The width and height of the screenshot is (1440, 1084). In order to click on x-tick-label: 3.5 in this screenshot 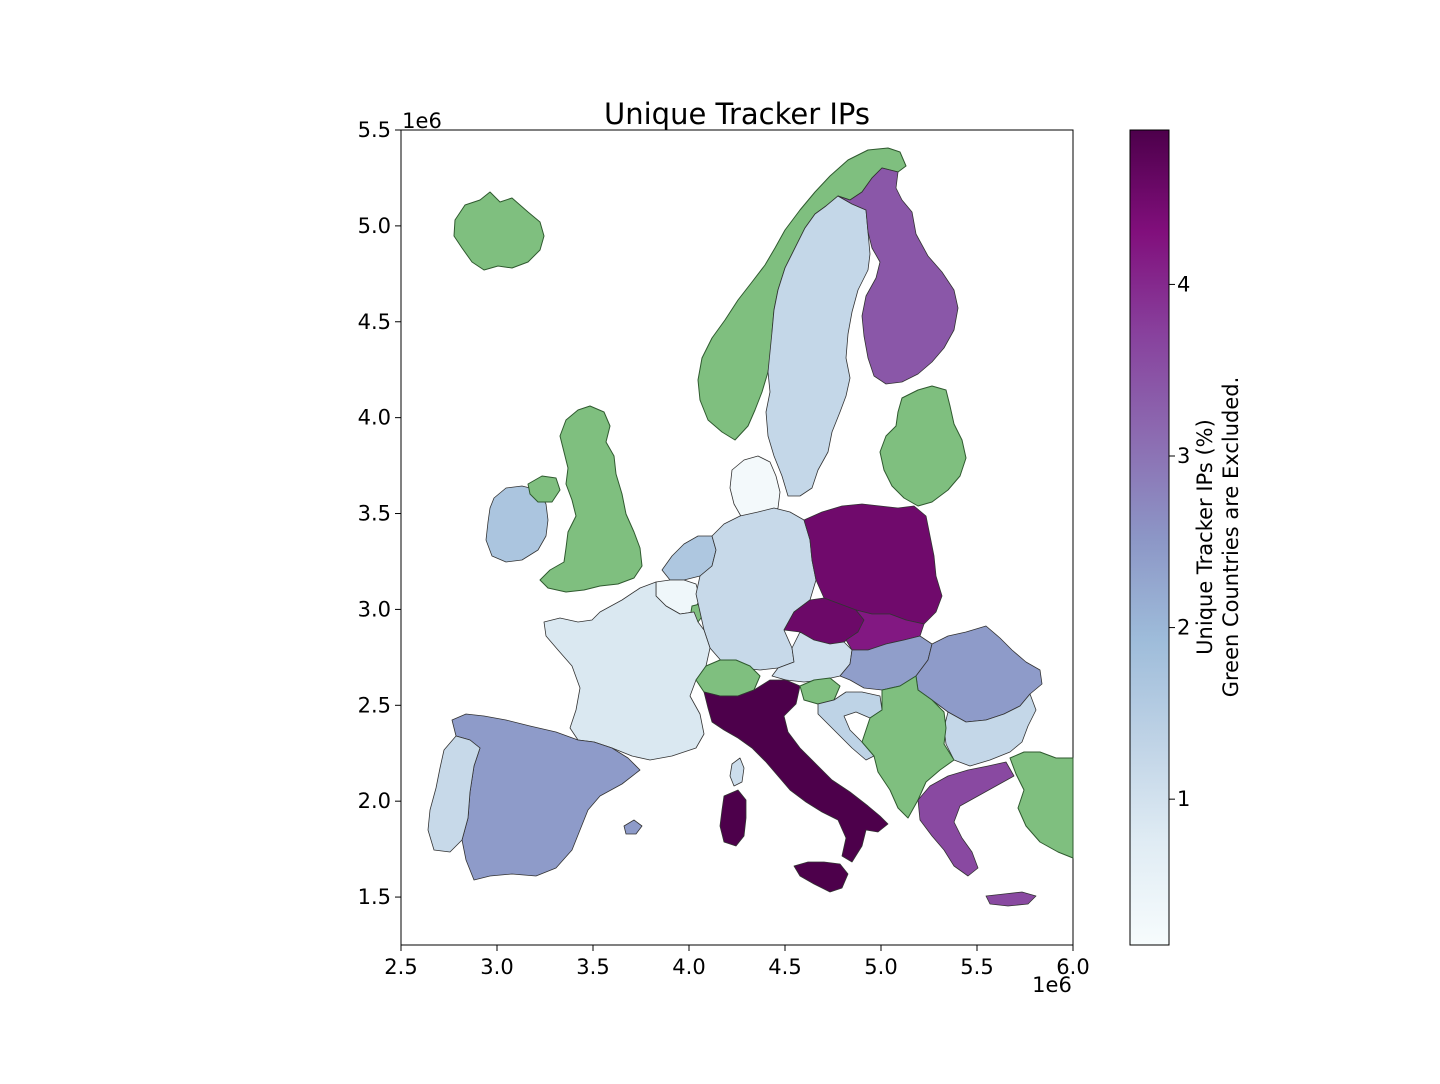, I will do `click(592, 967)`.